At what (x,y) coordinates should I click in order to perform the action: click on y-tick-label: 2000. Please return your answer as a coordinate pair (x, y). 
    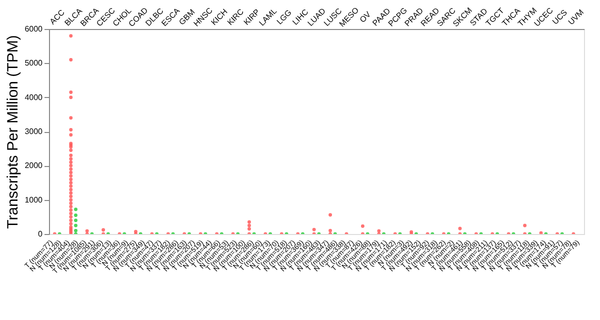
    Looking at the image, I should click on (34, 165).